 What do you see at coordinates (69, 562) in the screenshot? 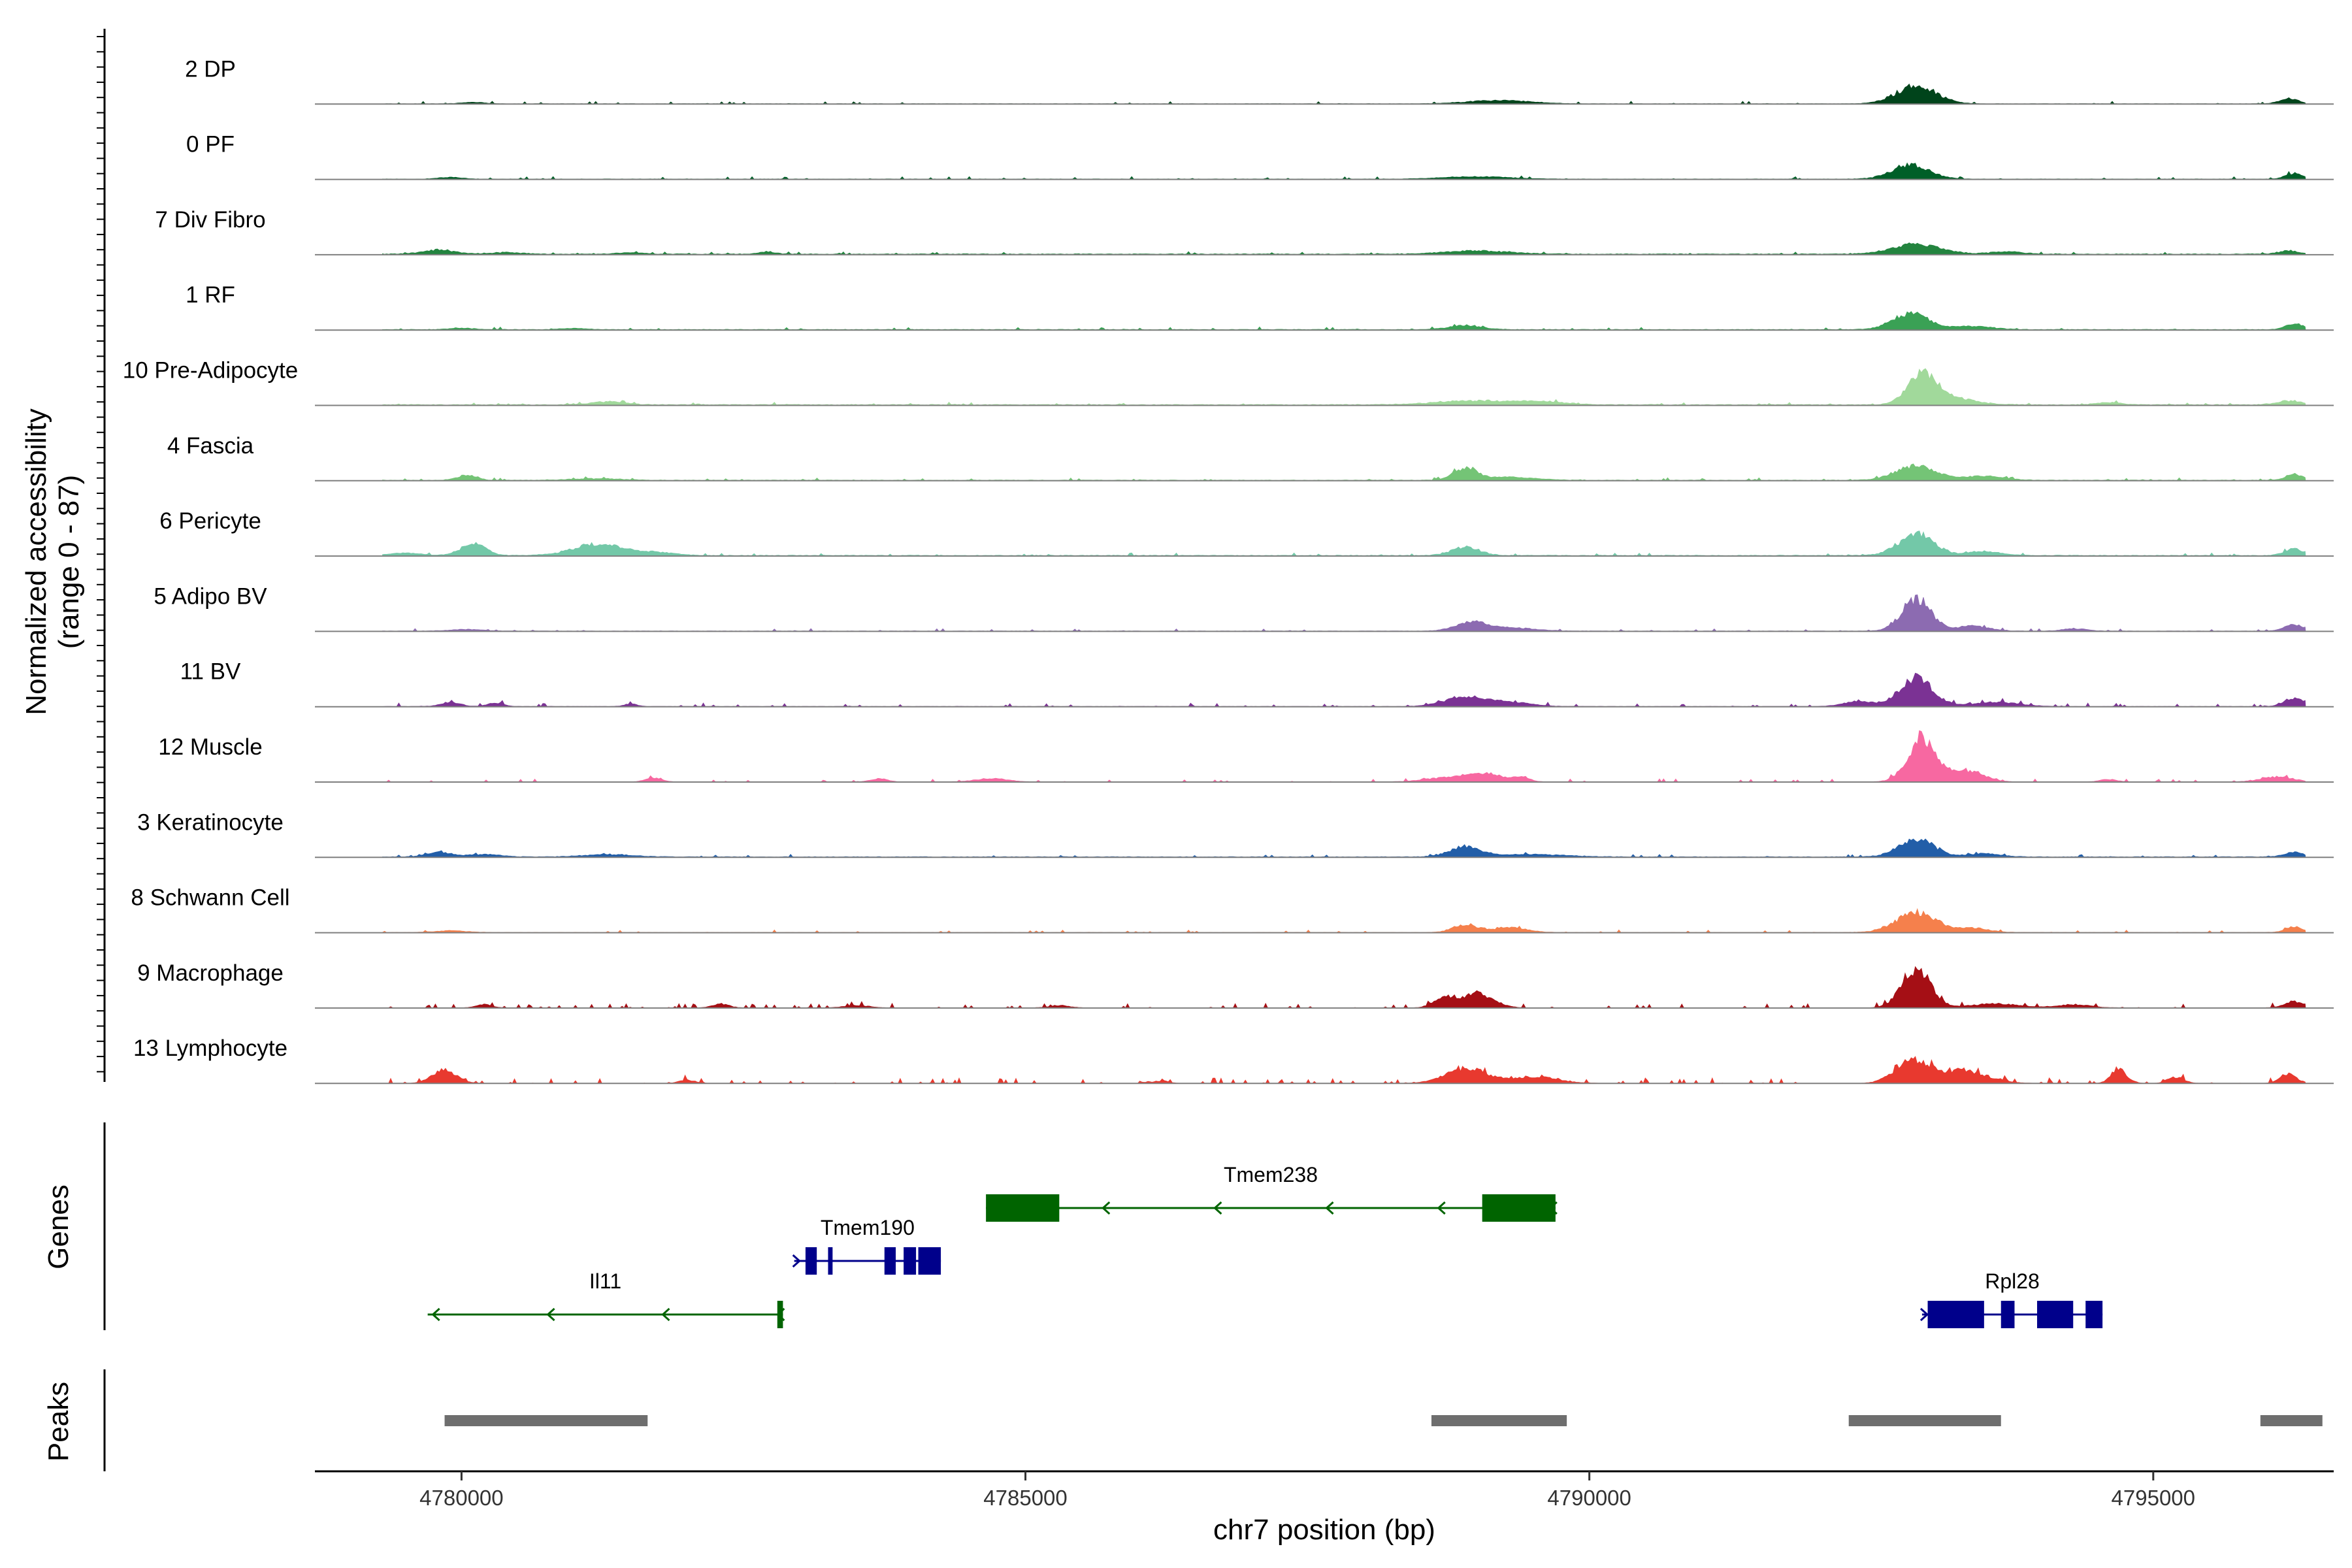
I see `y-axis-title-line2: (range 0 - 87)` at bounding box center [69, 562].